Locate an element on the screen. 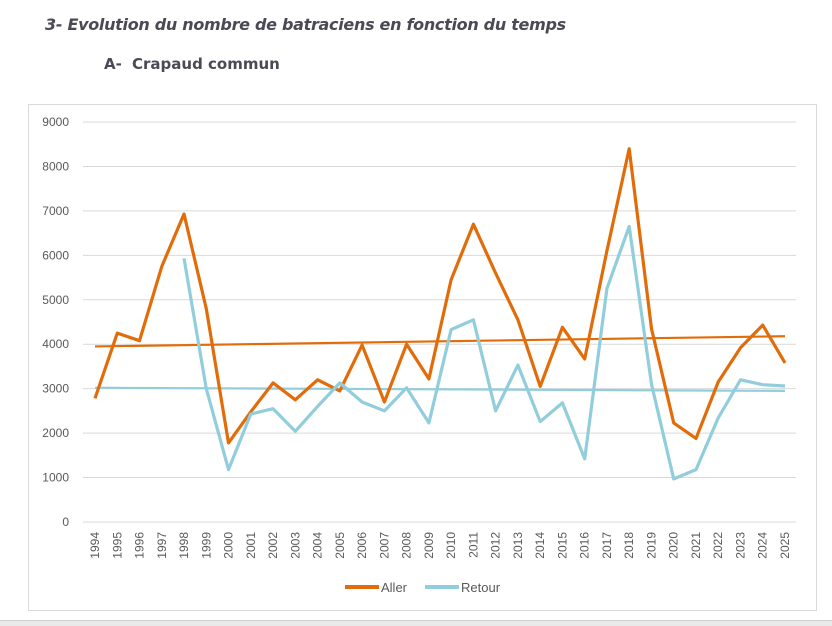 Image resolution: width=832 pixels, height=626 pixels. x-tick-label: 2020 is located at coordinates (674, 545).